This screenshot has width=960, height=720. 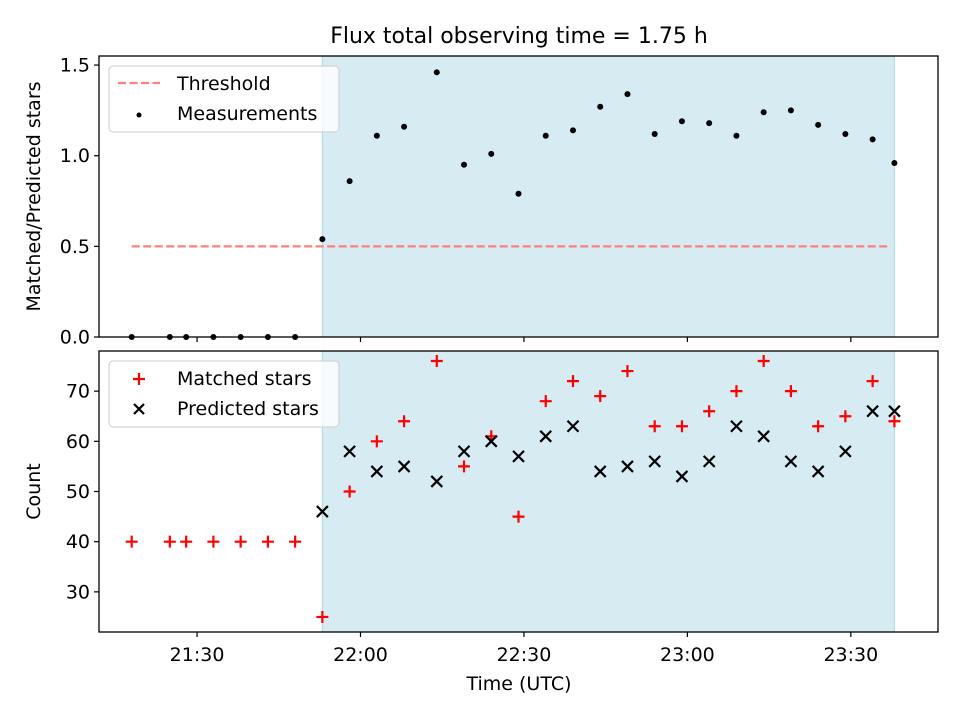 I want to click on chart-title: Flux total observing time = 1.75 h, so click(x=519, y=36).